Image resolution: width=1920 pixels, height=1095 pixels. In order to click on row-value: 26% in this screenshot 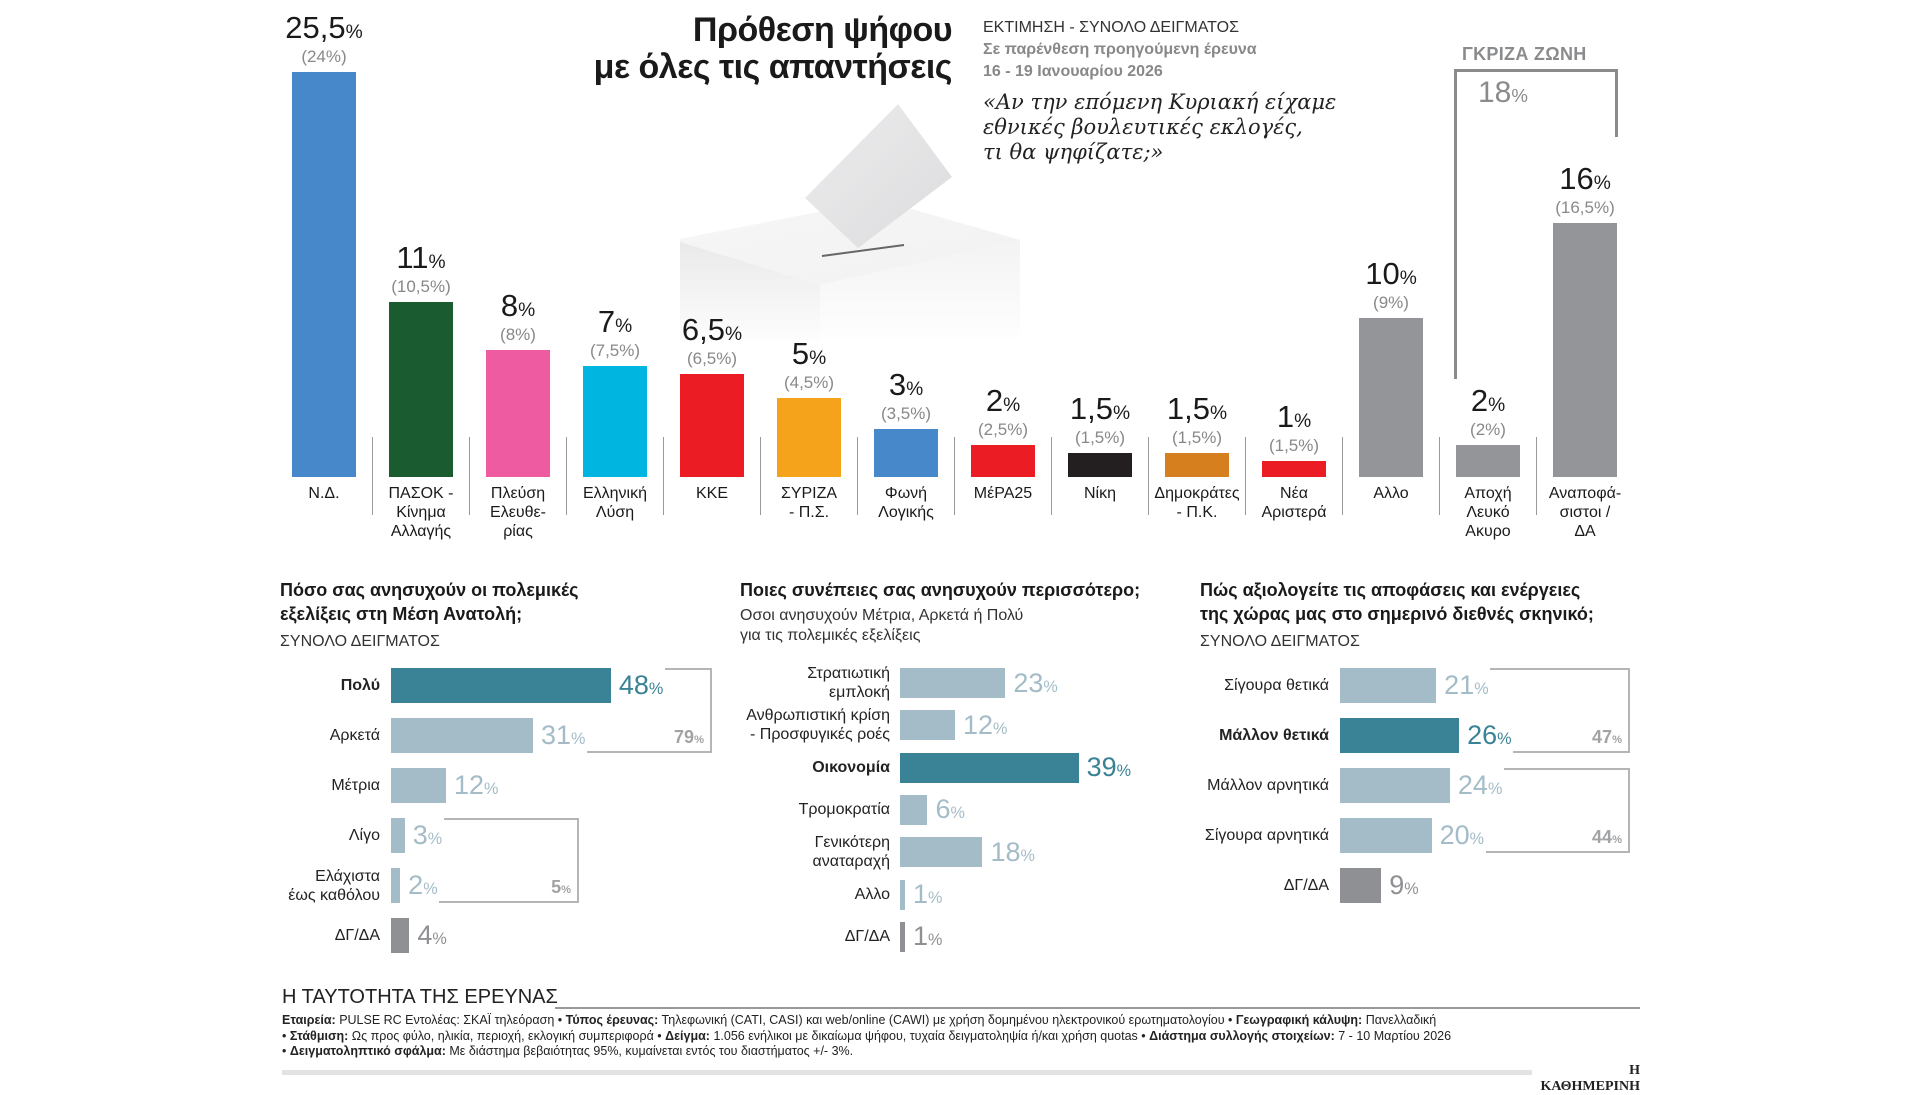, I will do `click(1489, 735)`.